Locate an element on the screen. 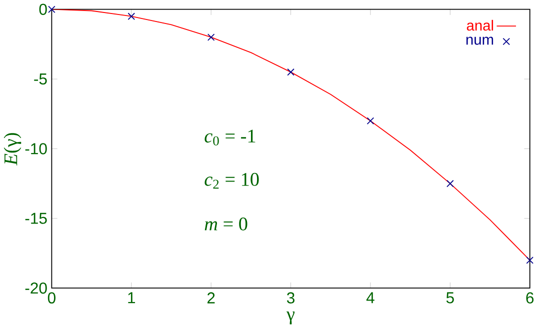 This screenshot has height=328, width=538. x-tick-label: 4 is located at coordinates (370, 298).